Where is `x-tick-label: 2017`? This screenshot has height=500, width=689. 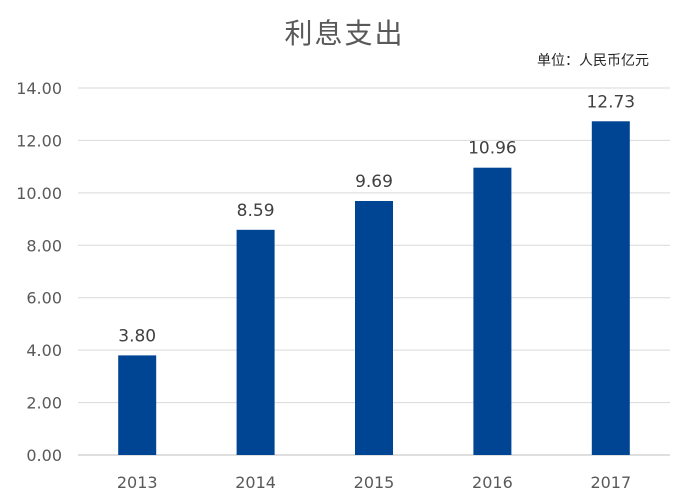
x-tick-label: 2017 is located at coordinates (610, 482).